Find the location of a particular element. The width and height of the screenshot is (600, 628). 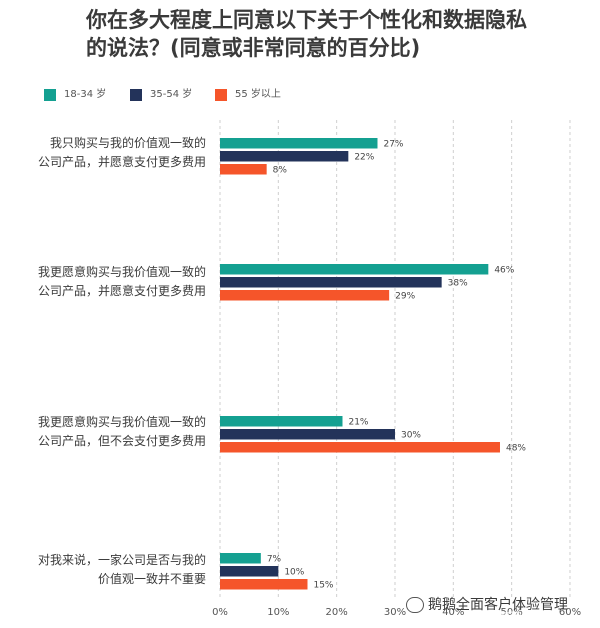

data-label-2-3: 29% is located at coordinates (405, 297).